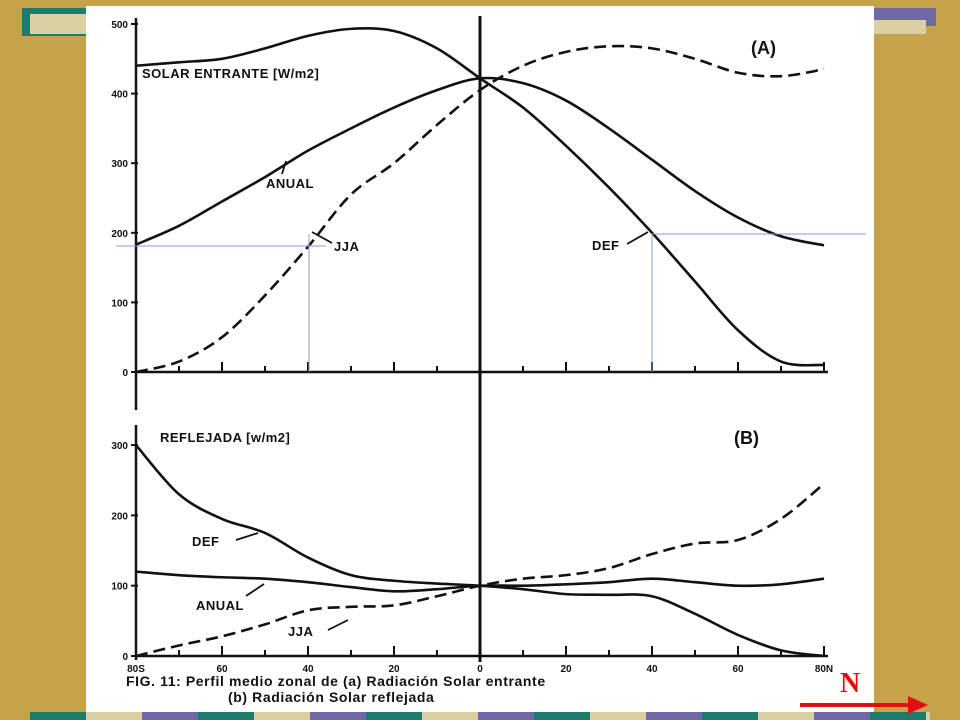 Image resolution: width=960 pixels, height=720 pixels. Describe the element at coordinates (331, 697) in the screenshot. I see `figure-caption-line2: (b) Radiación Solar reflejada` at that location.